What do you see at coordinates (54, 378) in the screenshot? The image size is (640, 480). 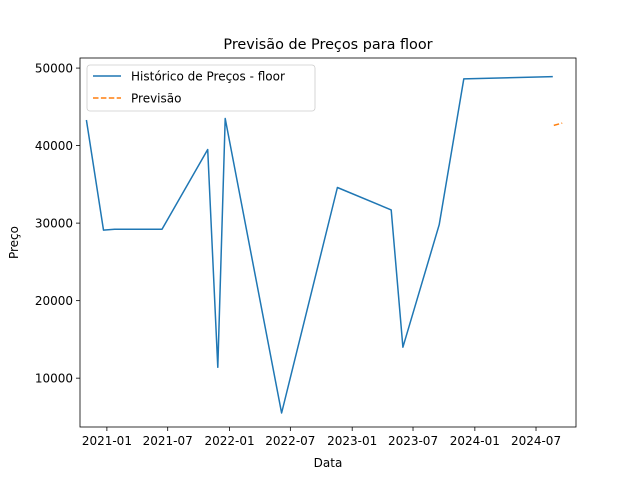 I see `y-tick-label: 10000` at bounding box center [54, 378].